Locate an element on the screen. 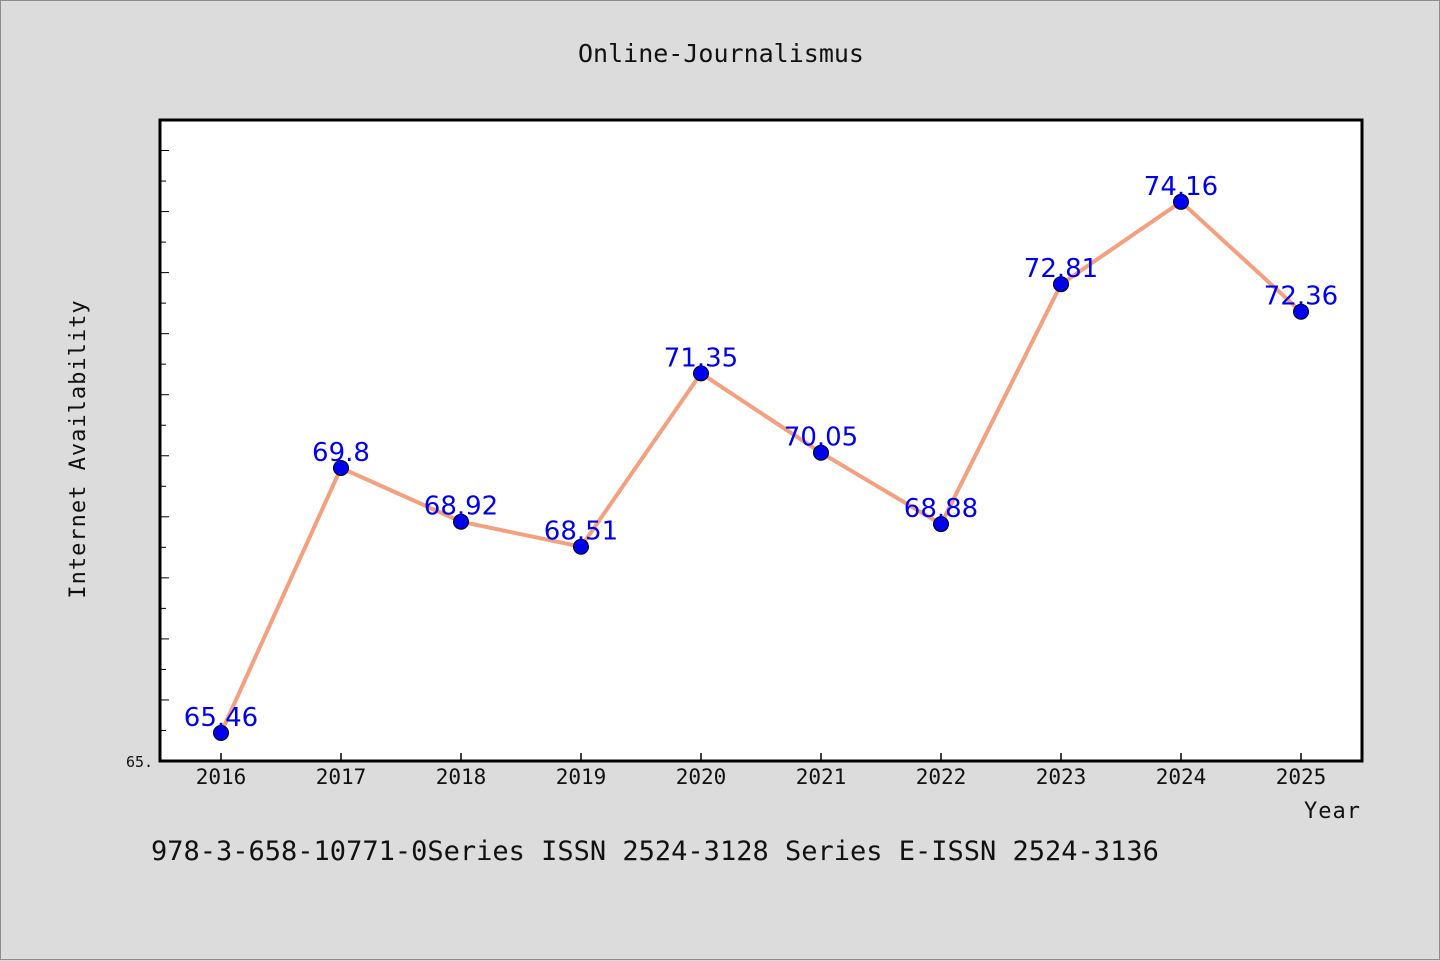 This screenshot has width=1440, height=961. x-tick-label: 2022 is located at coordinates (941, 777).